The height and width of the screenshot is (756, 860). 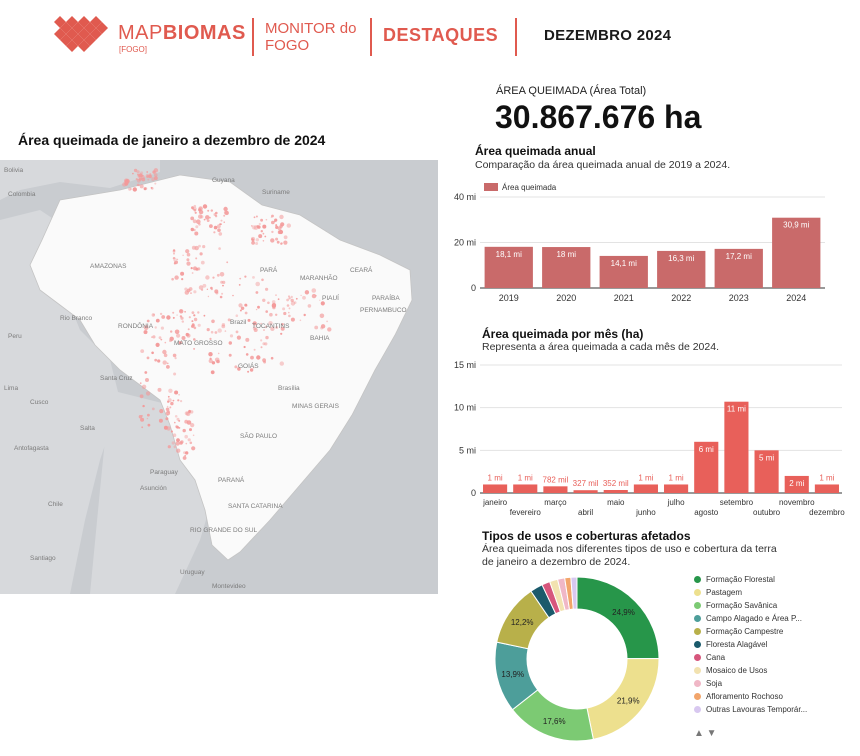 What do you see at coordinates (555, 502) in the screenshot?
I see `monthly-x-tick-label: março` at bounding box center [555, 502].